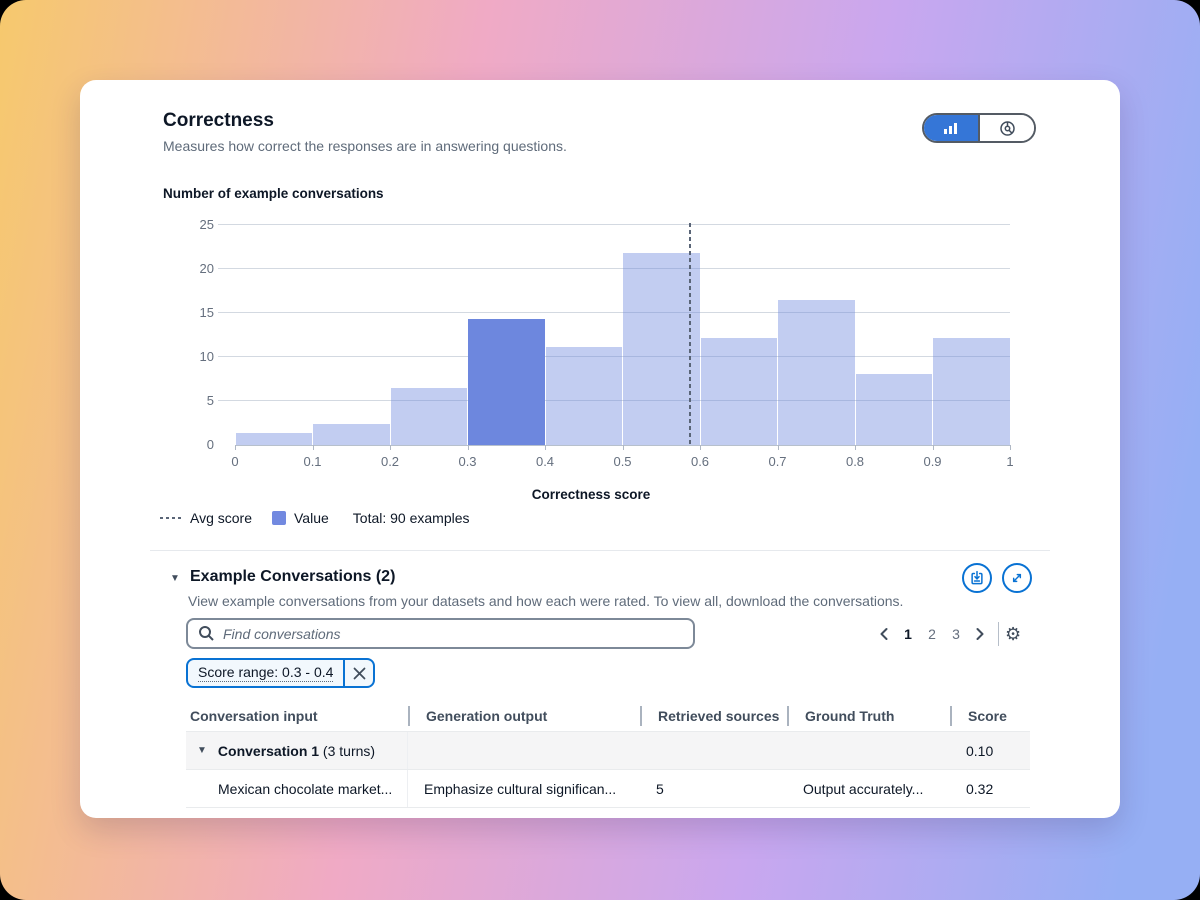  I want to click on chart-legend: Avg score Value Total: 90 examples, so click(315, 518).